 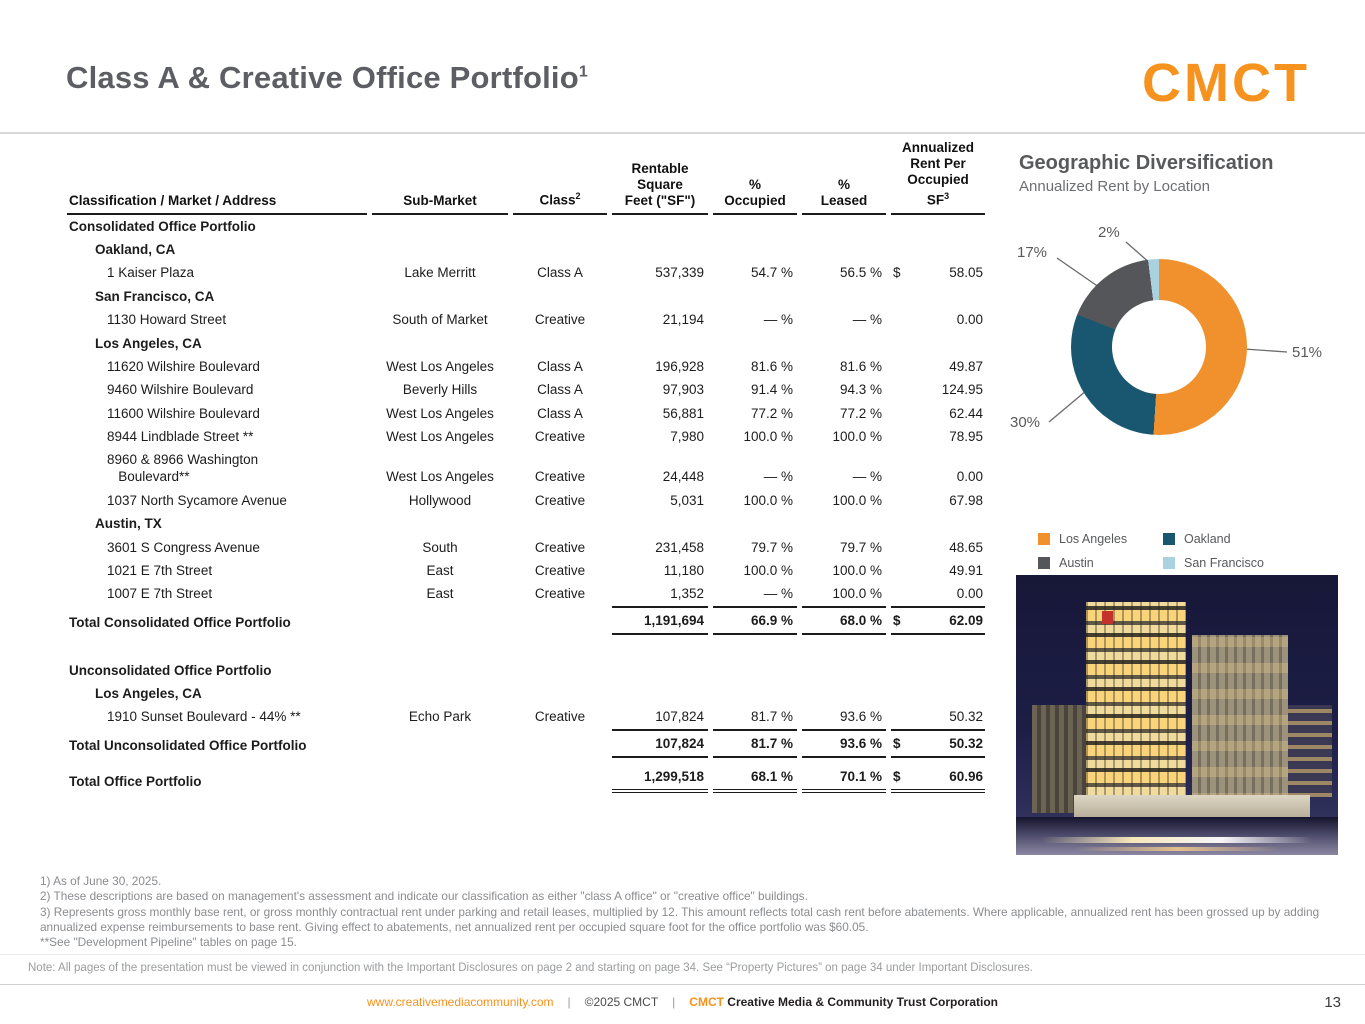 I want to click on footer-copyright: ©2025 CMCT, so click(x=621, y=1002).